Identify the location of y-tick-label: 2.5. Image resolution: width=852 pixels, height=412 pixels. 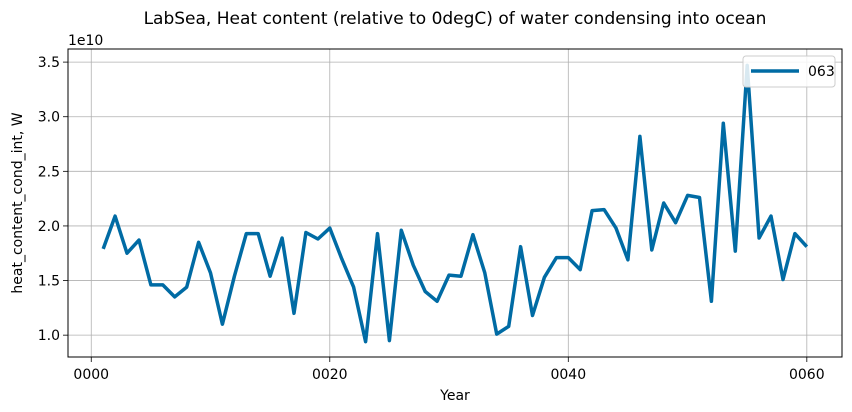
(49, 172).